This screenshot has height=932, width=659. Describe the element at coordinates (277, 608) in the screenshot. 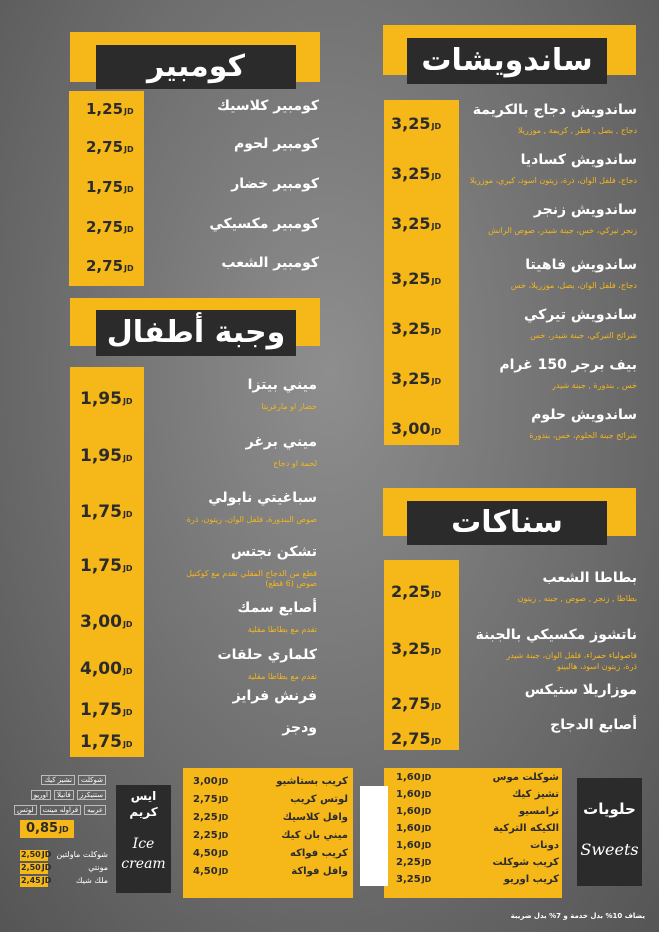

I see `kids-name: أصابع سمك` at that location.